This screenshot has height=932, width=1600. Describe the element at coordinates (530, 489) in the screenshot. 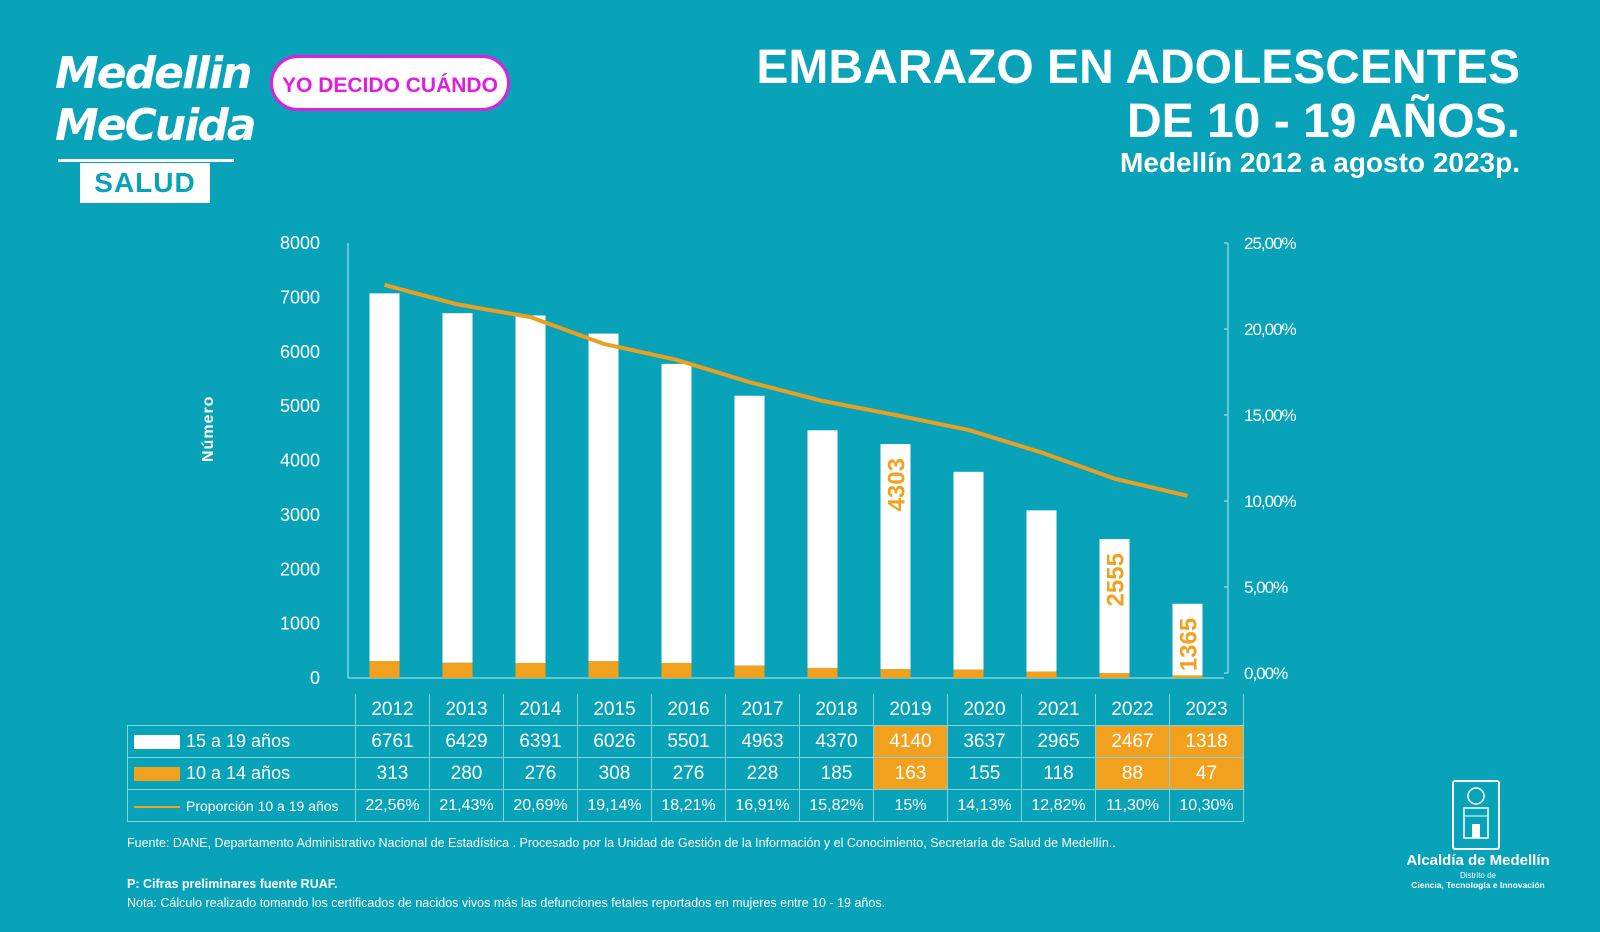

I see `bar-15-19-2014` at that location.